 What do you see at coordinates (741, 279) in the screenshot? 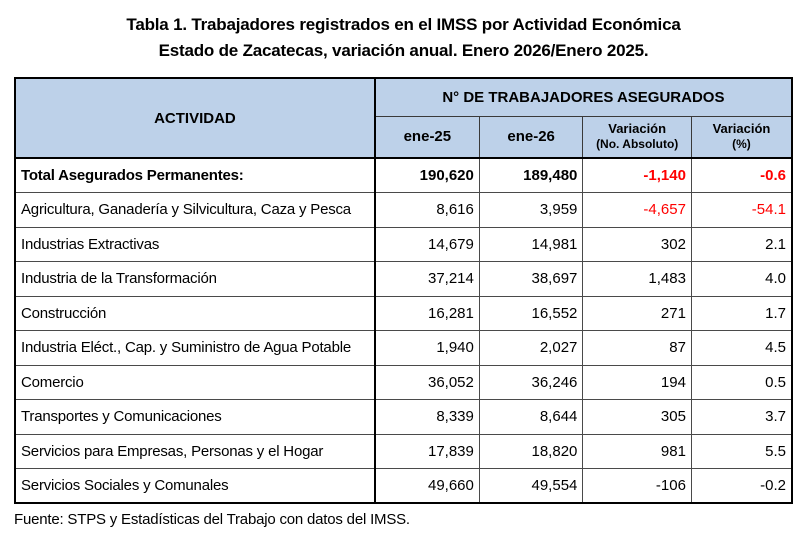
I see `var-pct-cell: 4.0` at bounding box center [741, 279].